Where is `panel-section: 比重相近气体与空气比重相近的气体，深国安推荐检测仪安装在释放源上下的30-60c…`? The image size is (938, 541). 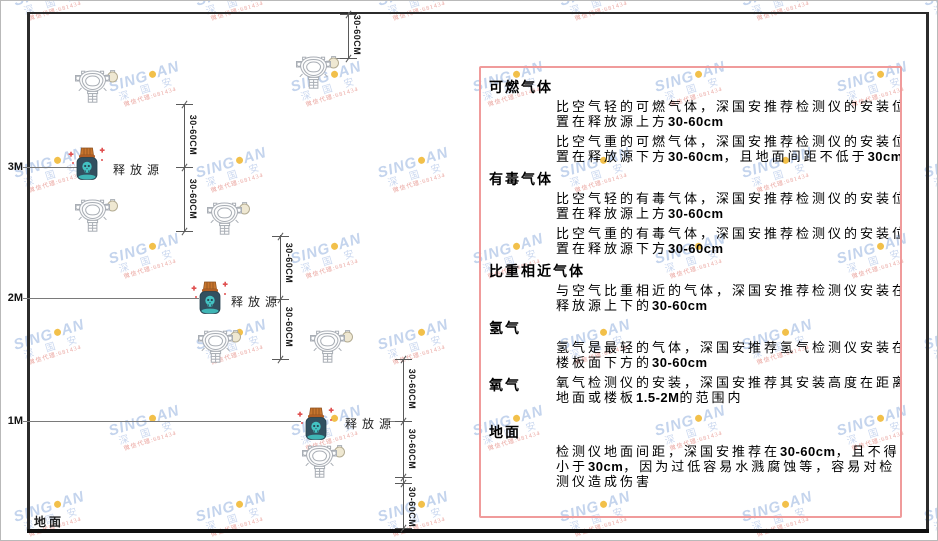 panel-section: 比重相近气体与空气比重相近的气体，深国安推荐检测仪安装在释放源上下的30-60c… is located at coordinates (694, 287).